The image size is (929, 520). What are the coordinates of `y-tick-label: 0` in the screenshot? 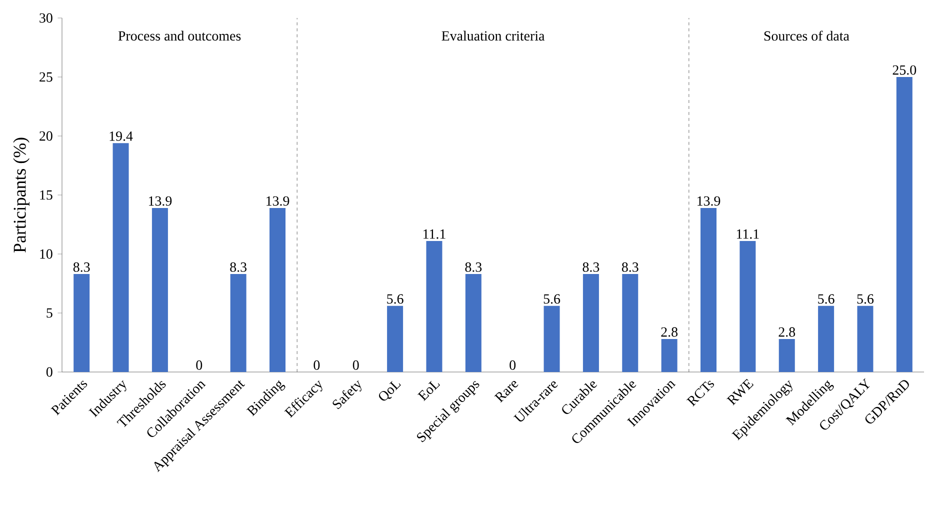 It's located at (49, 372).